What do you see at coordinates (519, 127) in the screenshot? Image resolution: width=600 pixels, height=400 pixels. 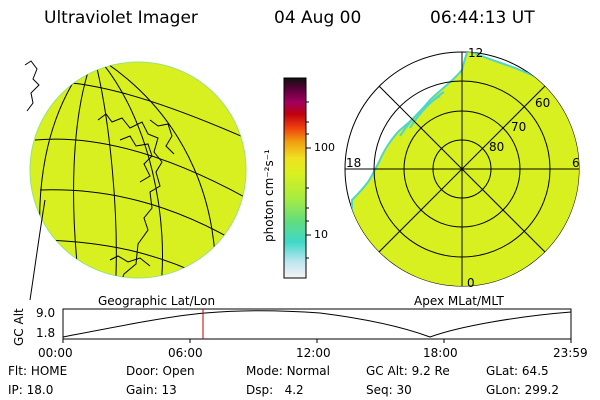 I see `lat-label-70: 70` at bounding box center [519, 127].